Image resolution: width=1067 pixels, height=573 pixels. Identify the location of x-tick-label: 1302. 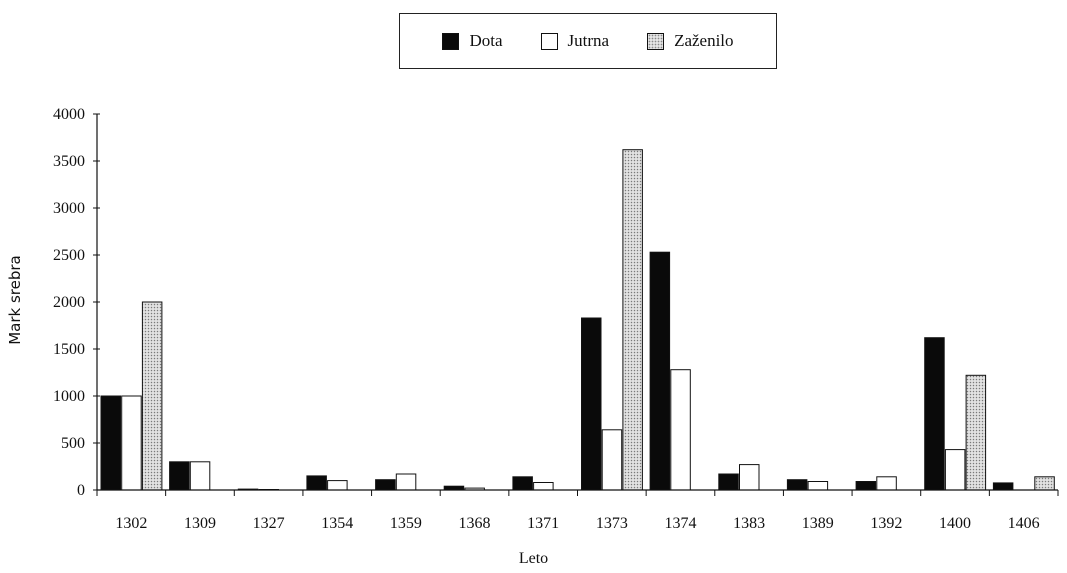
(131, 523).